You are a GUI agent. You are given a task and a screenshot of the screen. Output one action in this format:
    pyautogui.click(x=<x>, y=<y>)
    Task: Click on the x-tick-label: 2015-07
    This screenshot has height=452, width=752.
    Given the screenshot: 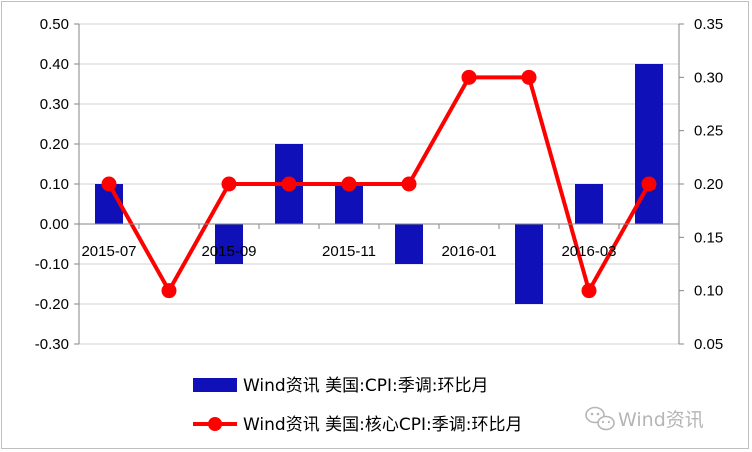 What is the action you would take?
    pyautogui.click(x=108, y=251)
    